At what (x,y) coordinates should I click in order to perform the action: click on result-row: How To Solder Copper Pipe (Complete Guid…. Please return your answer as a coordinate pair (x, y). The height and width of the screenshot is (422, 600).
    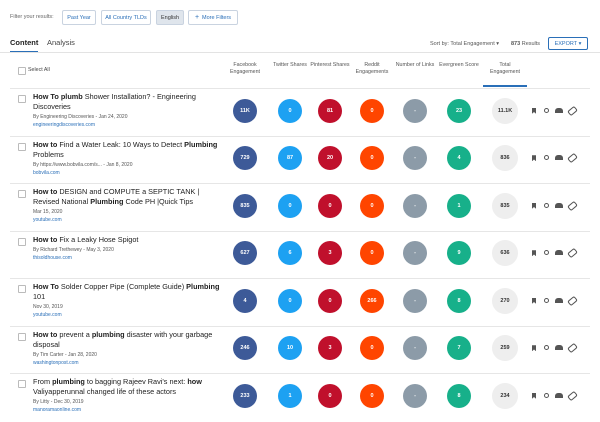
    Looking at the image, I should click on (300, 302).